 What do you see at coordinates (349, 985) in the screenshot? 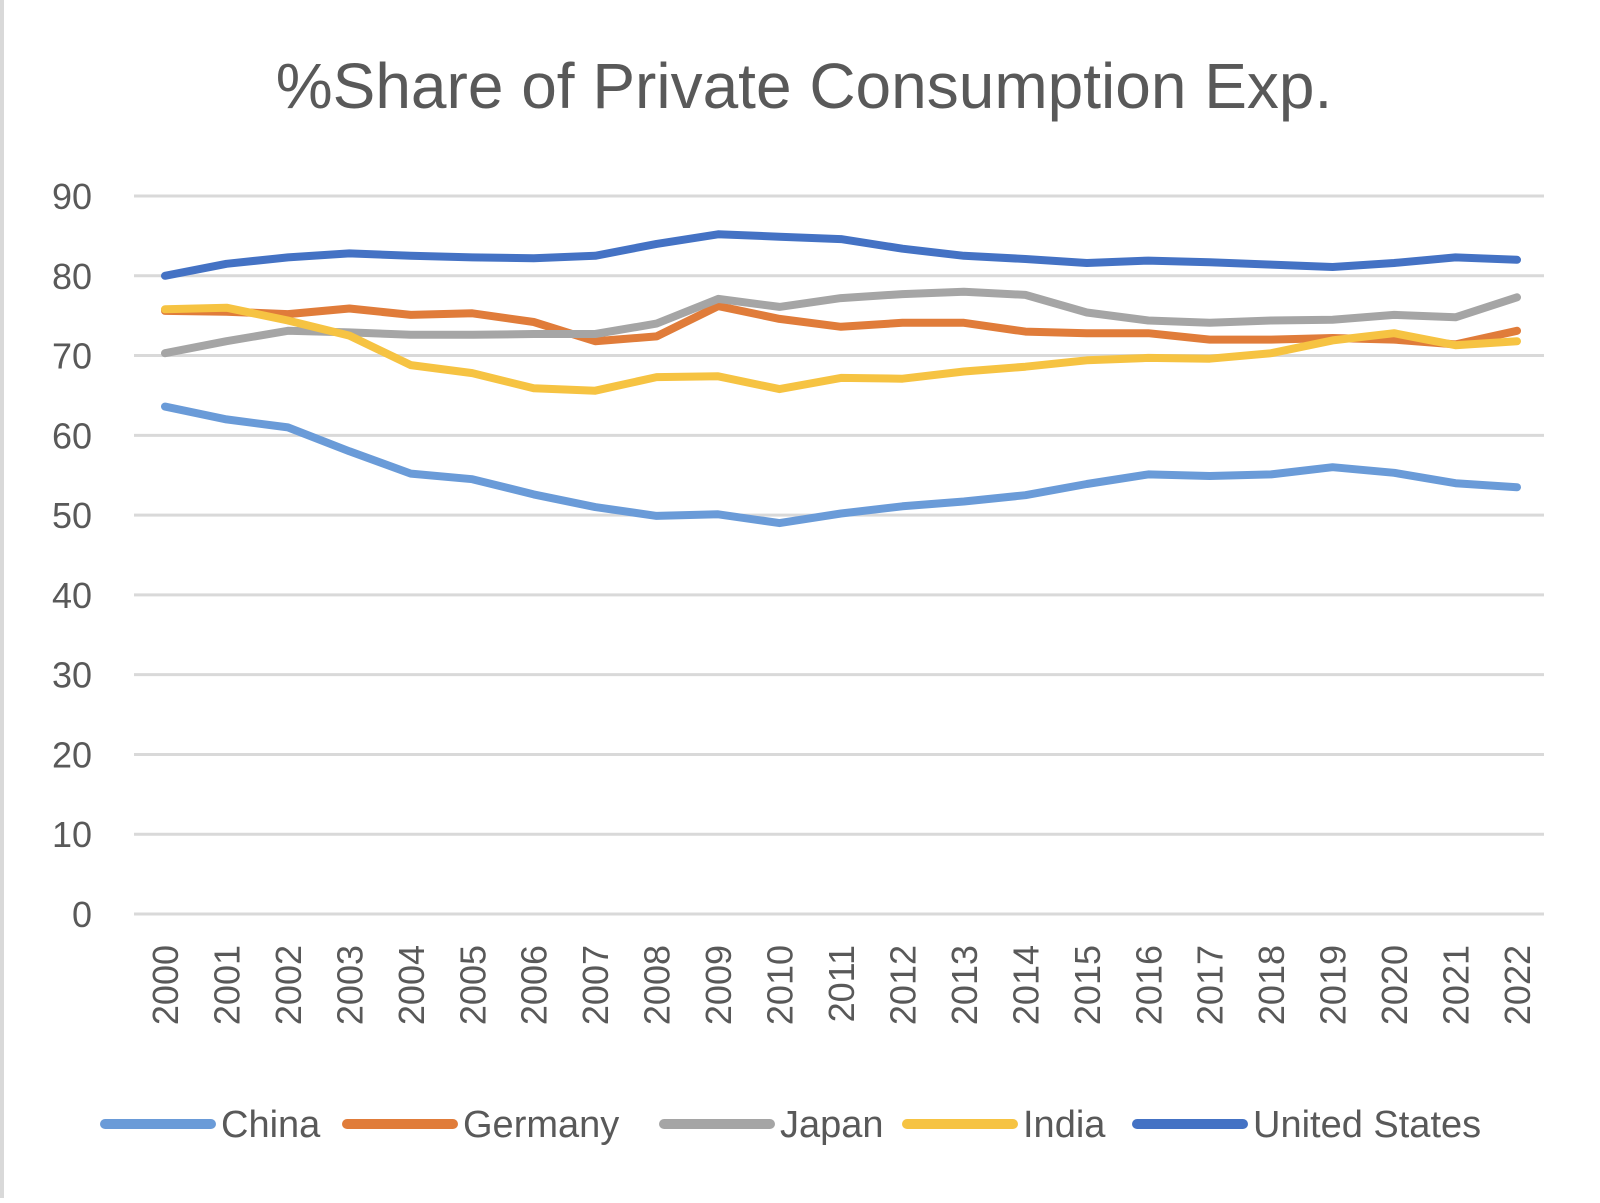
I see `x-tick-label: 2003` at bounding box center [349, 985].